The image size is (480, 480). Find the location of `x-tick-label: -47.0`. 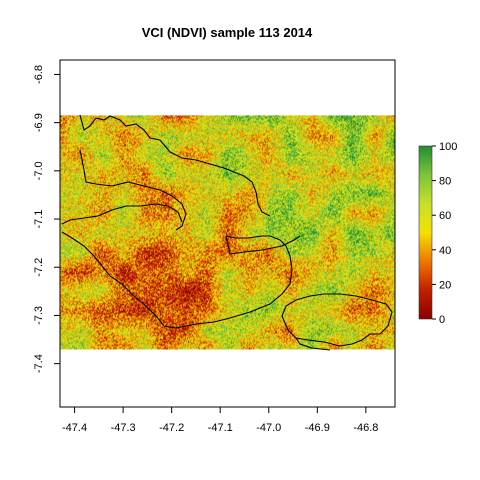

x-tick-label: -47.0 is located at coordinates (268, 428).